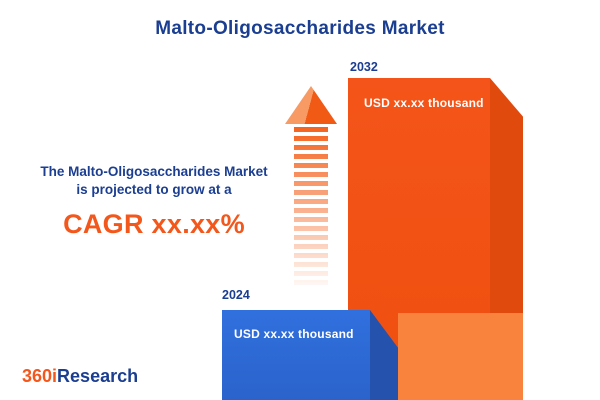 This screenshot has height=400, width=600. I want to click on logo: 360iResearch, so click(80, 376).